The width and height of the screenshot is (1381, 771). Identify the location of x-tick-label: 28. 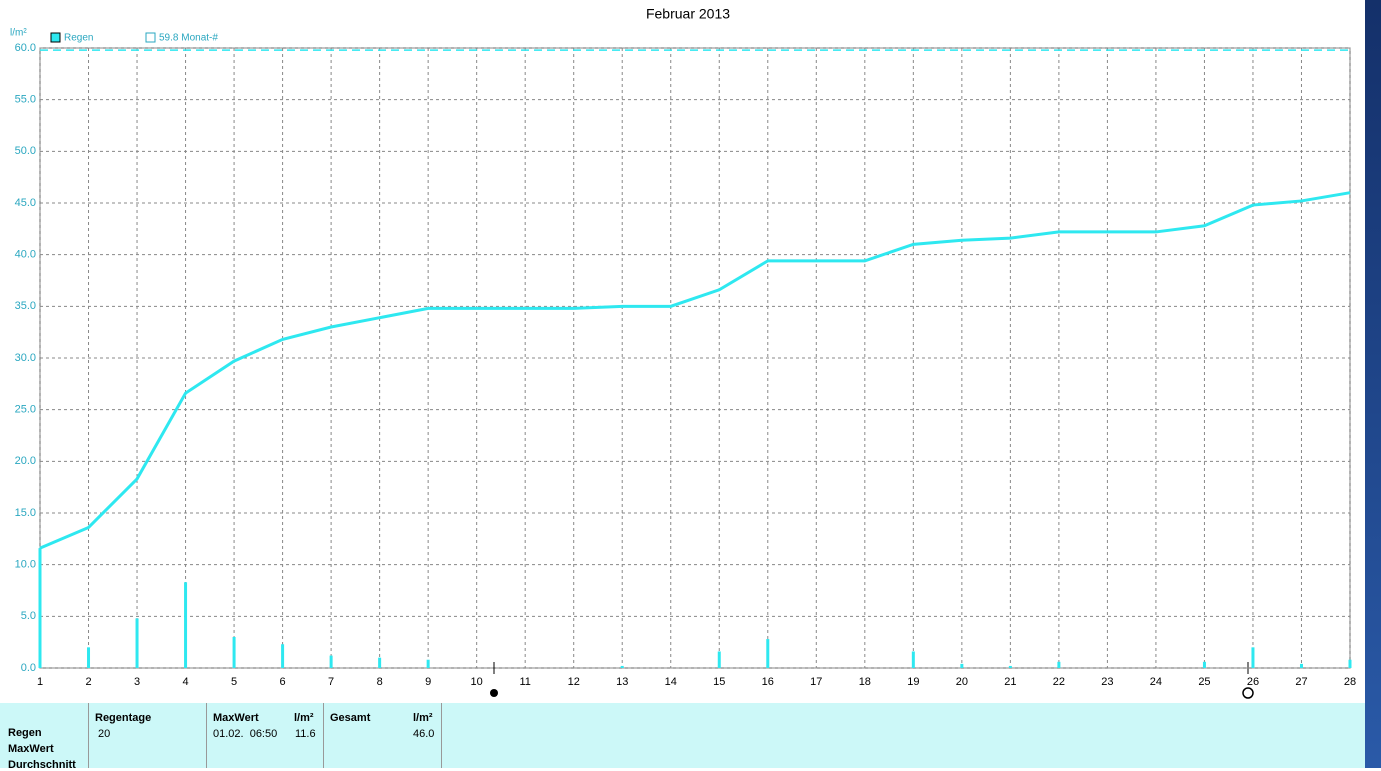
(1350, 682).